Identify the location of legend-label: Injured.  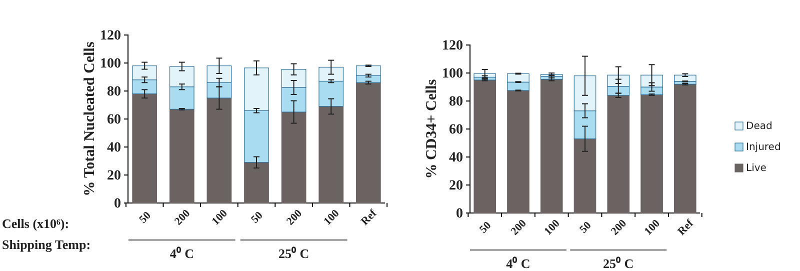
(763, 147).